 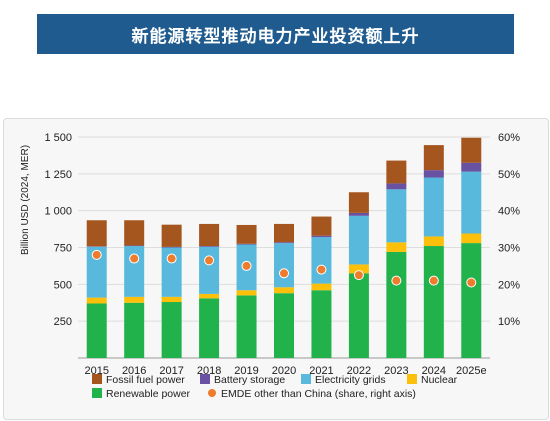 What do you see at coordinates (509, 322) in the screenshot?
I see `y2-tick-label: 10%` at bounding box center [509, 322].